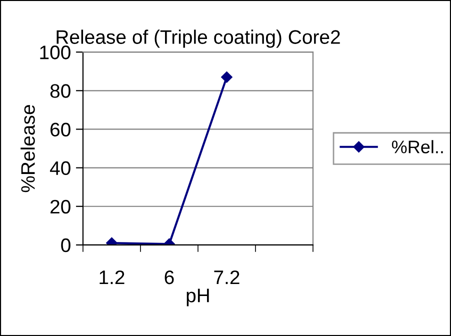 The image size is (451, 336). Describe the element at coordinates (65, 245) in the screenshot. I see `y-tick-label: 0` at that location.